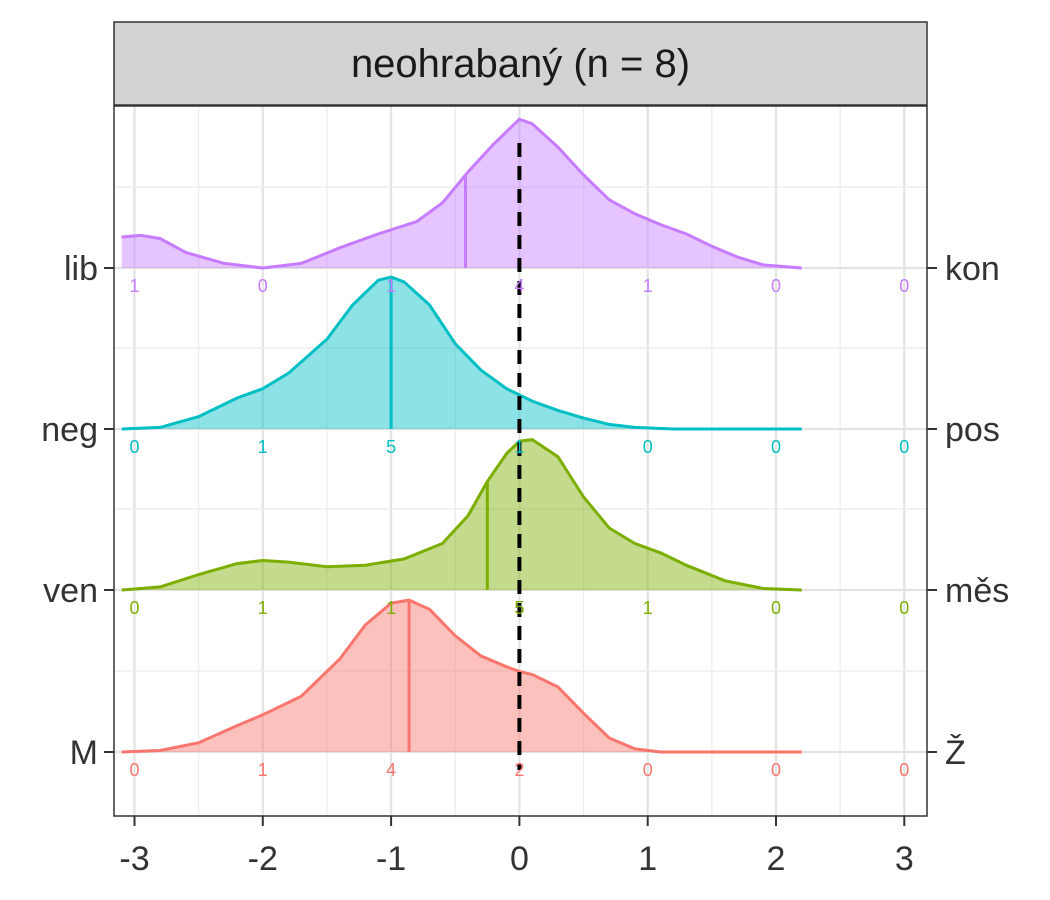  Describe the element at coordinates (519, 859) in the screenshot. I see `x-axis-tick-label: 0` at that location.